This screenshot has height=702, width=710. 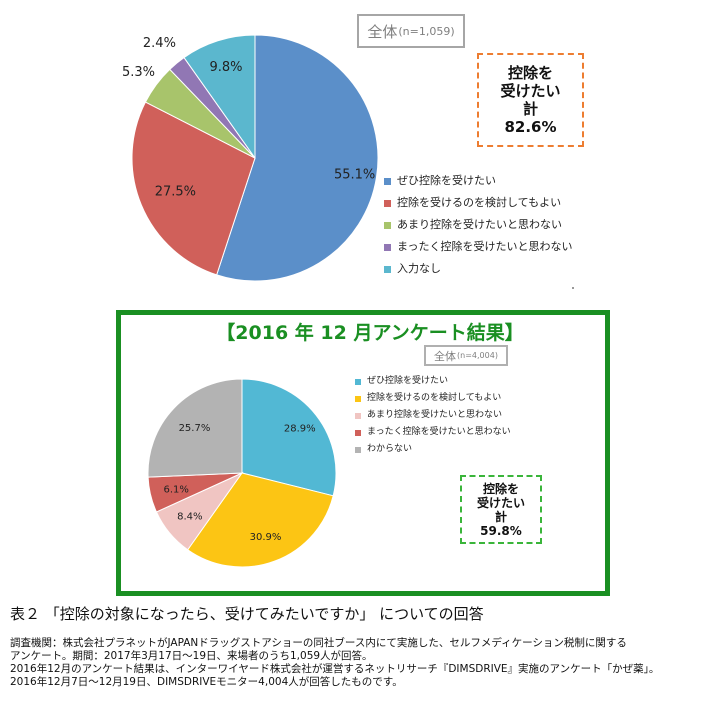 I want to click on chart2-summary-line-3: 計, so click(x=500, y=516).